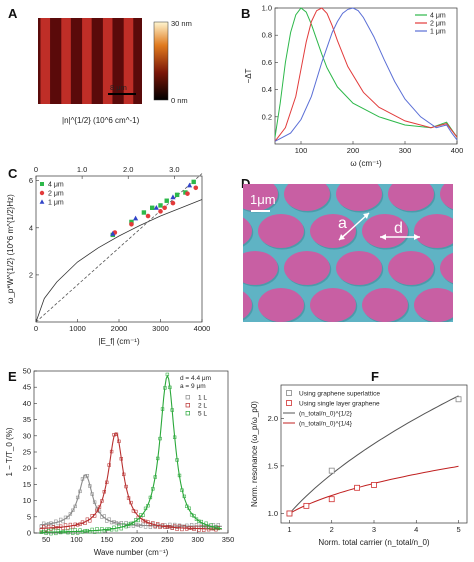  Describe the element at coordinates (13, 173) in the screenshot. I see `panel-c-label: C` at that location.